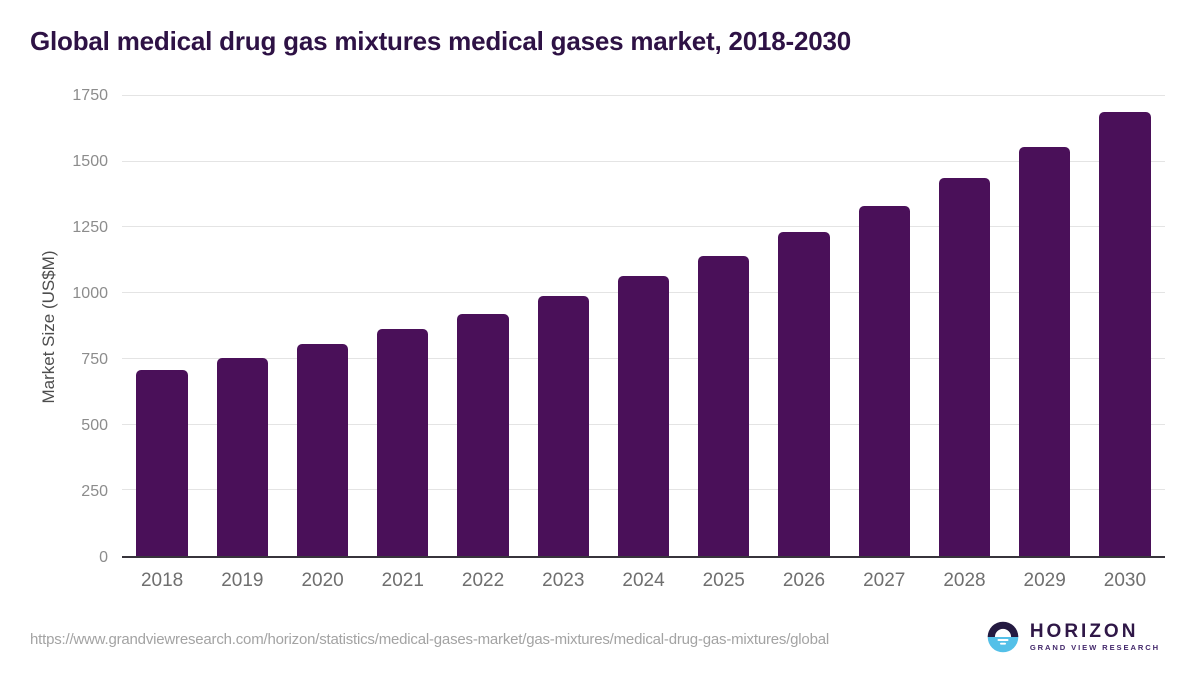 Image resolution: width=1200 pixels, height=675 pixels. I want to click on y-tick-label: 250, so click(94, 491).